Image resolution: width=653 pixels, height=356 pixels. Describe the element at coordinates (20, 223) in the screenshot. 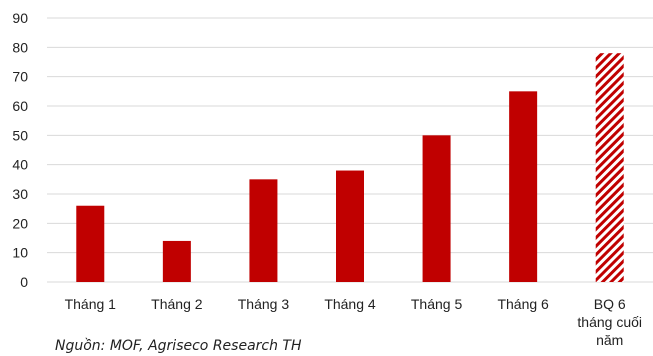

I see `y-tick-label: 20` at that location.